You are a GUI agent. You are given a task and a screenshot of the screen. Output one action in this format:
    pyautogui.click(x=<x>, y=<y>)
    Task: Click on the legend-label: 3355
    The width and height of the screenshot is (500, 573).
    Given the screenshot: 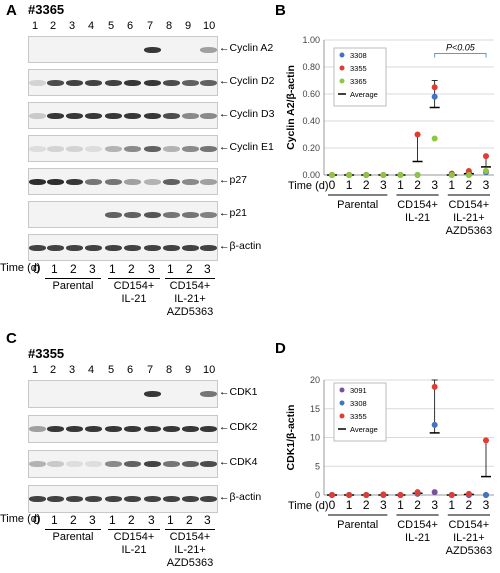 What is the action you would take?
    pyautogui.click(x=358, y=416)
    